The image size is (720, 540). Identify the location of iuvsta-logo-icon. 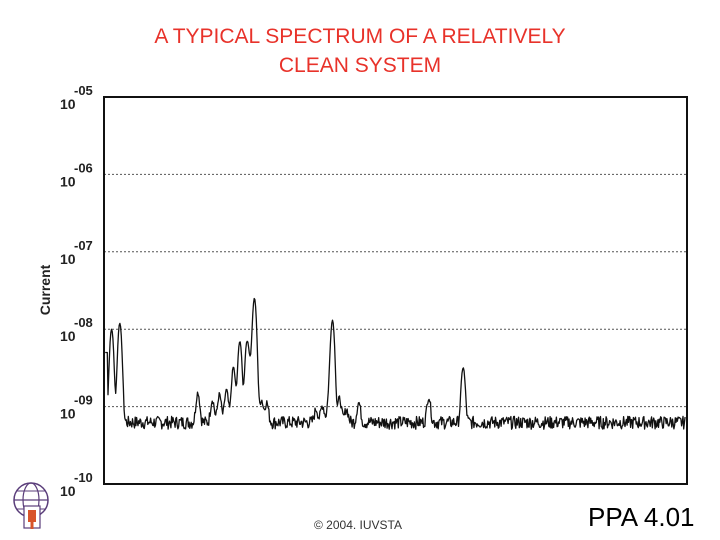
(31, 505).